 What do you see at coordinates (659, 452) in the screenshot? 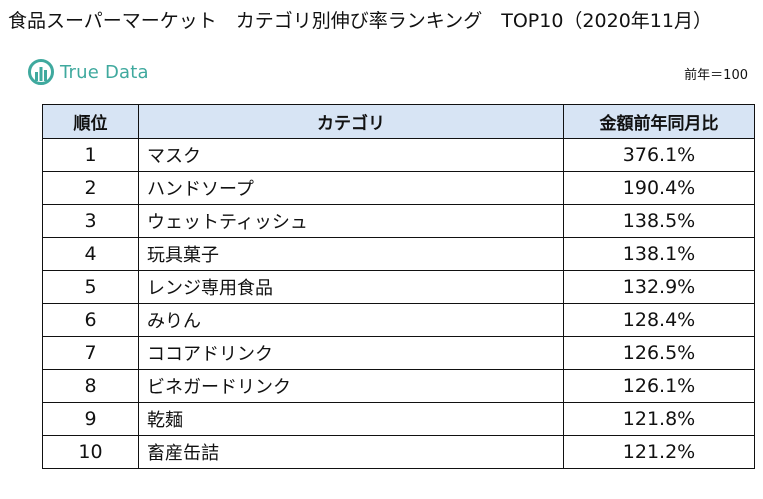
I see `ratio-cell: 121.2%` at bounding box center [659, 452].